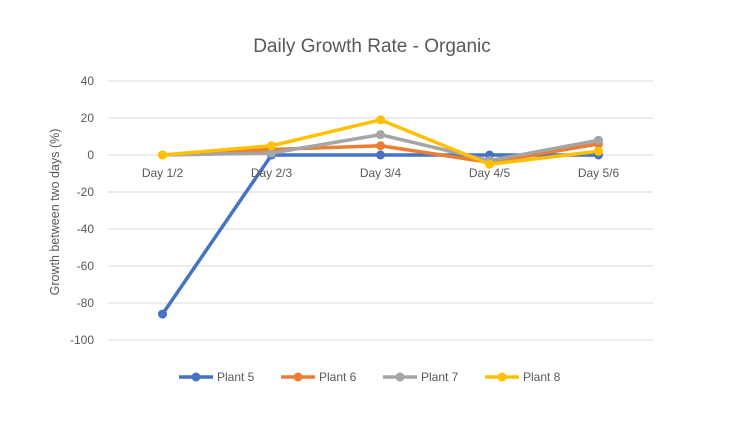 The width and height of the screenshot is (734, 432). What do you see at coordinates (82, 210) in the screenshot?
I see `y-axis-ticks: 40 20 0 -20 -40 -60 -80 -100` at bounding box center [82, 210].